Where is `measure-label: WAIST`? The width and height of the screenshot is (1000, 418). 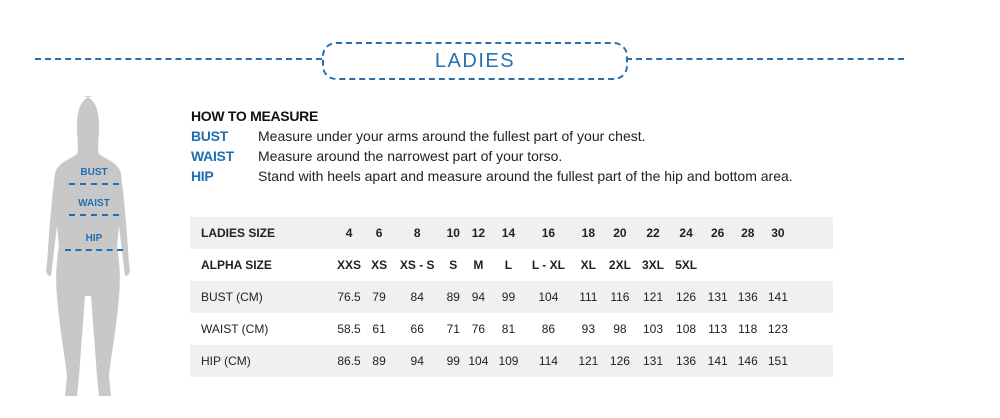 measure-label: WAIST is located at coordinates (212, 156).